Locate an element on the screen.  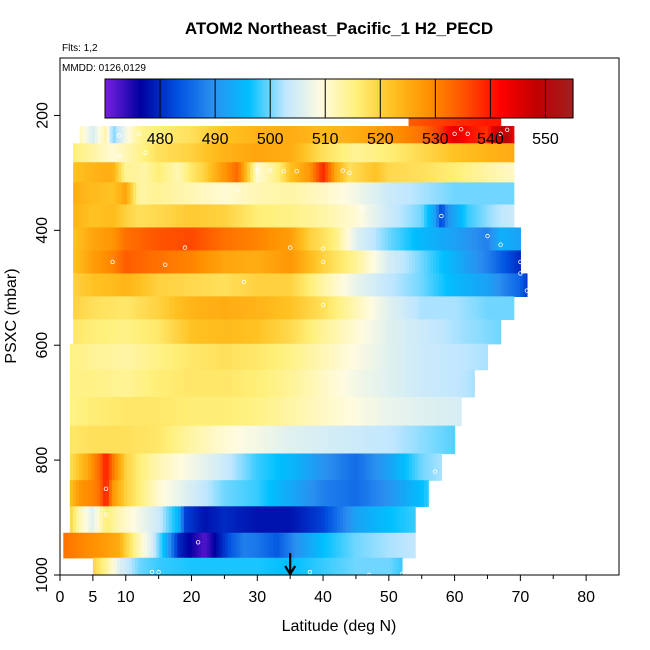
x-tick-label: 20 is located at coordinates (192, 597).